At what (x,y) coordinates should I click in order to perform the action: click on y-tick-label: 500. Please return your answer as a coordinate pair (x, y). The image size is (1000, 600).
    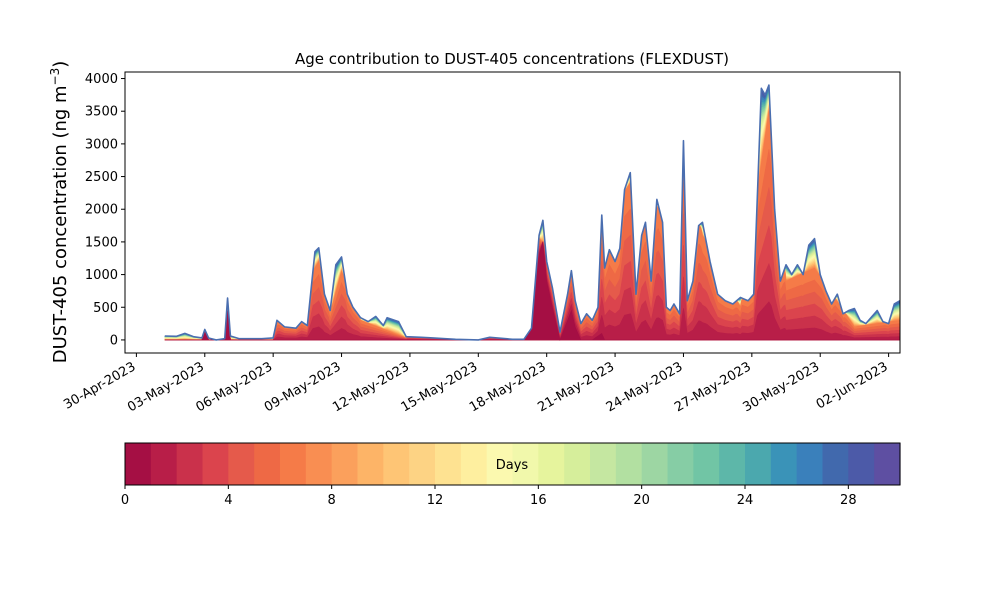
    Looking at the image, I should click on (105, 308).